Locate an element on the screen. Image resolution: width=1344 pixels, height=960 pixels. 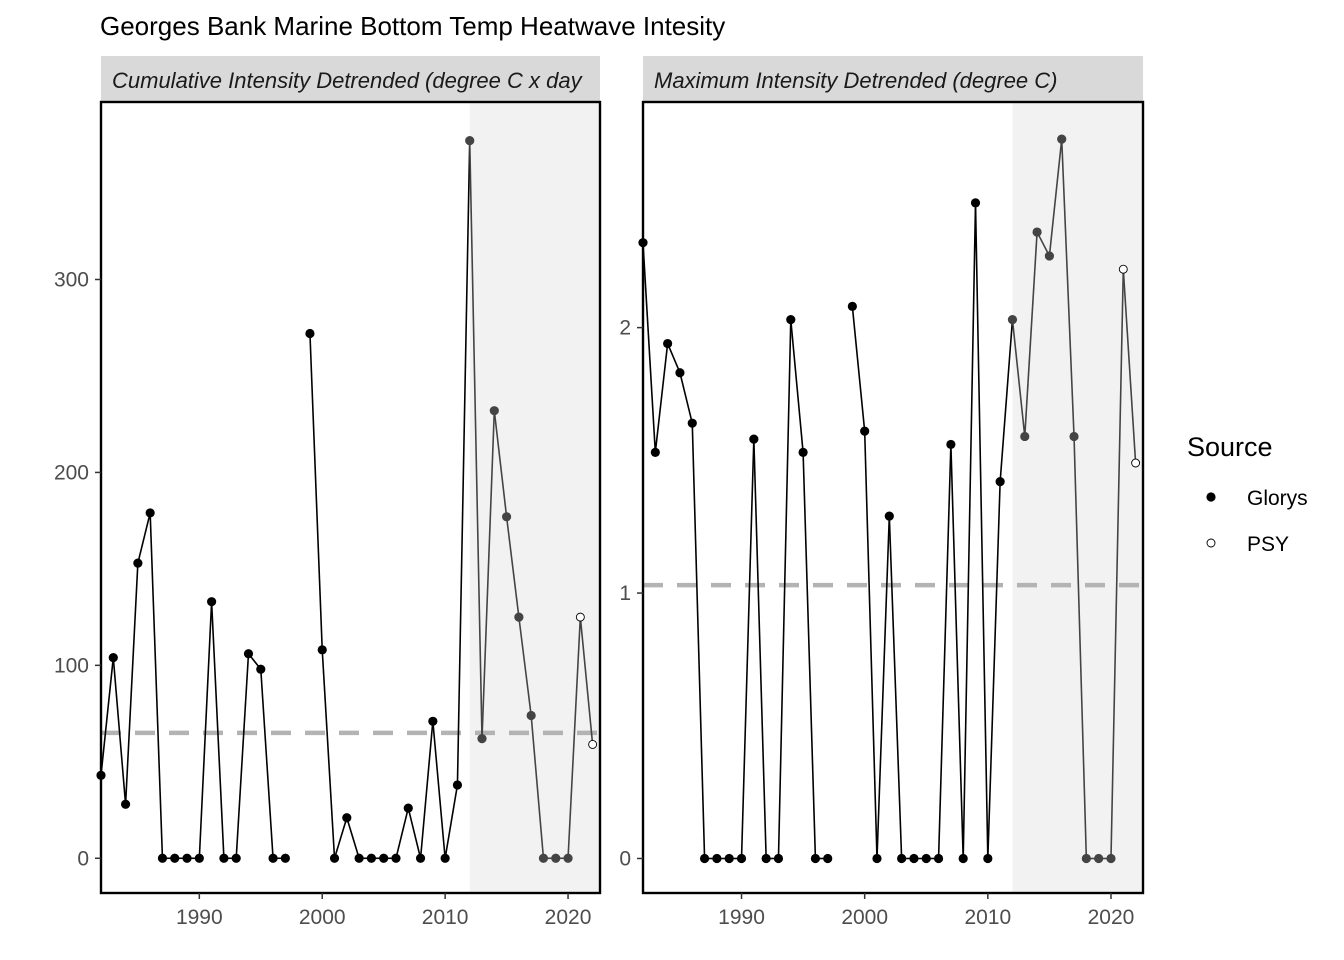
data-point-2006 is located at coordinates (396, 858).